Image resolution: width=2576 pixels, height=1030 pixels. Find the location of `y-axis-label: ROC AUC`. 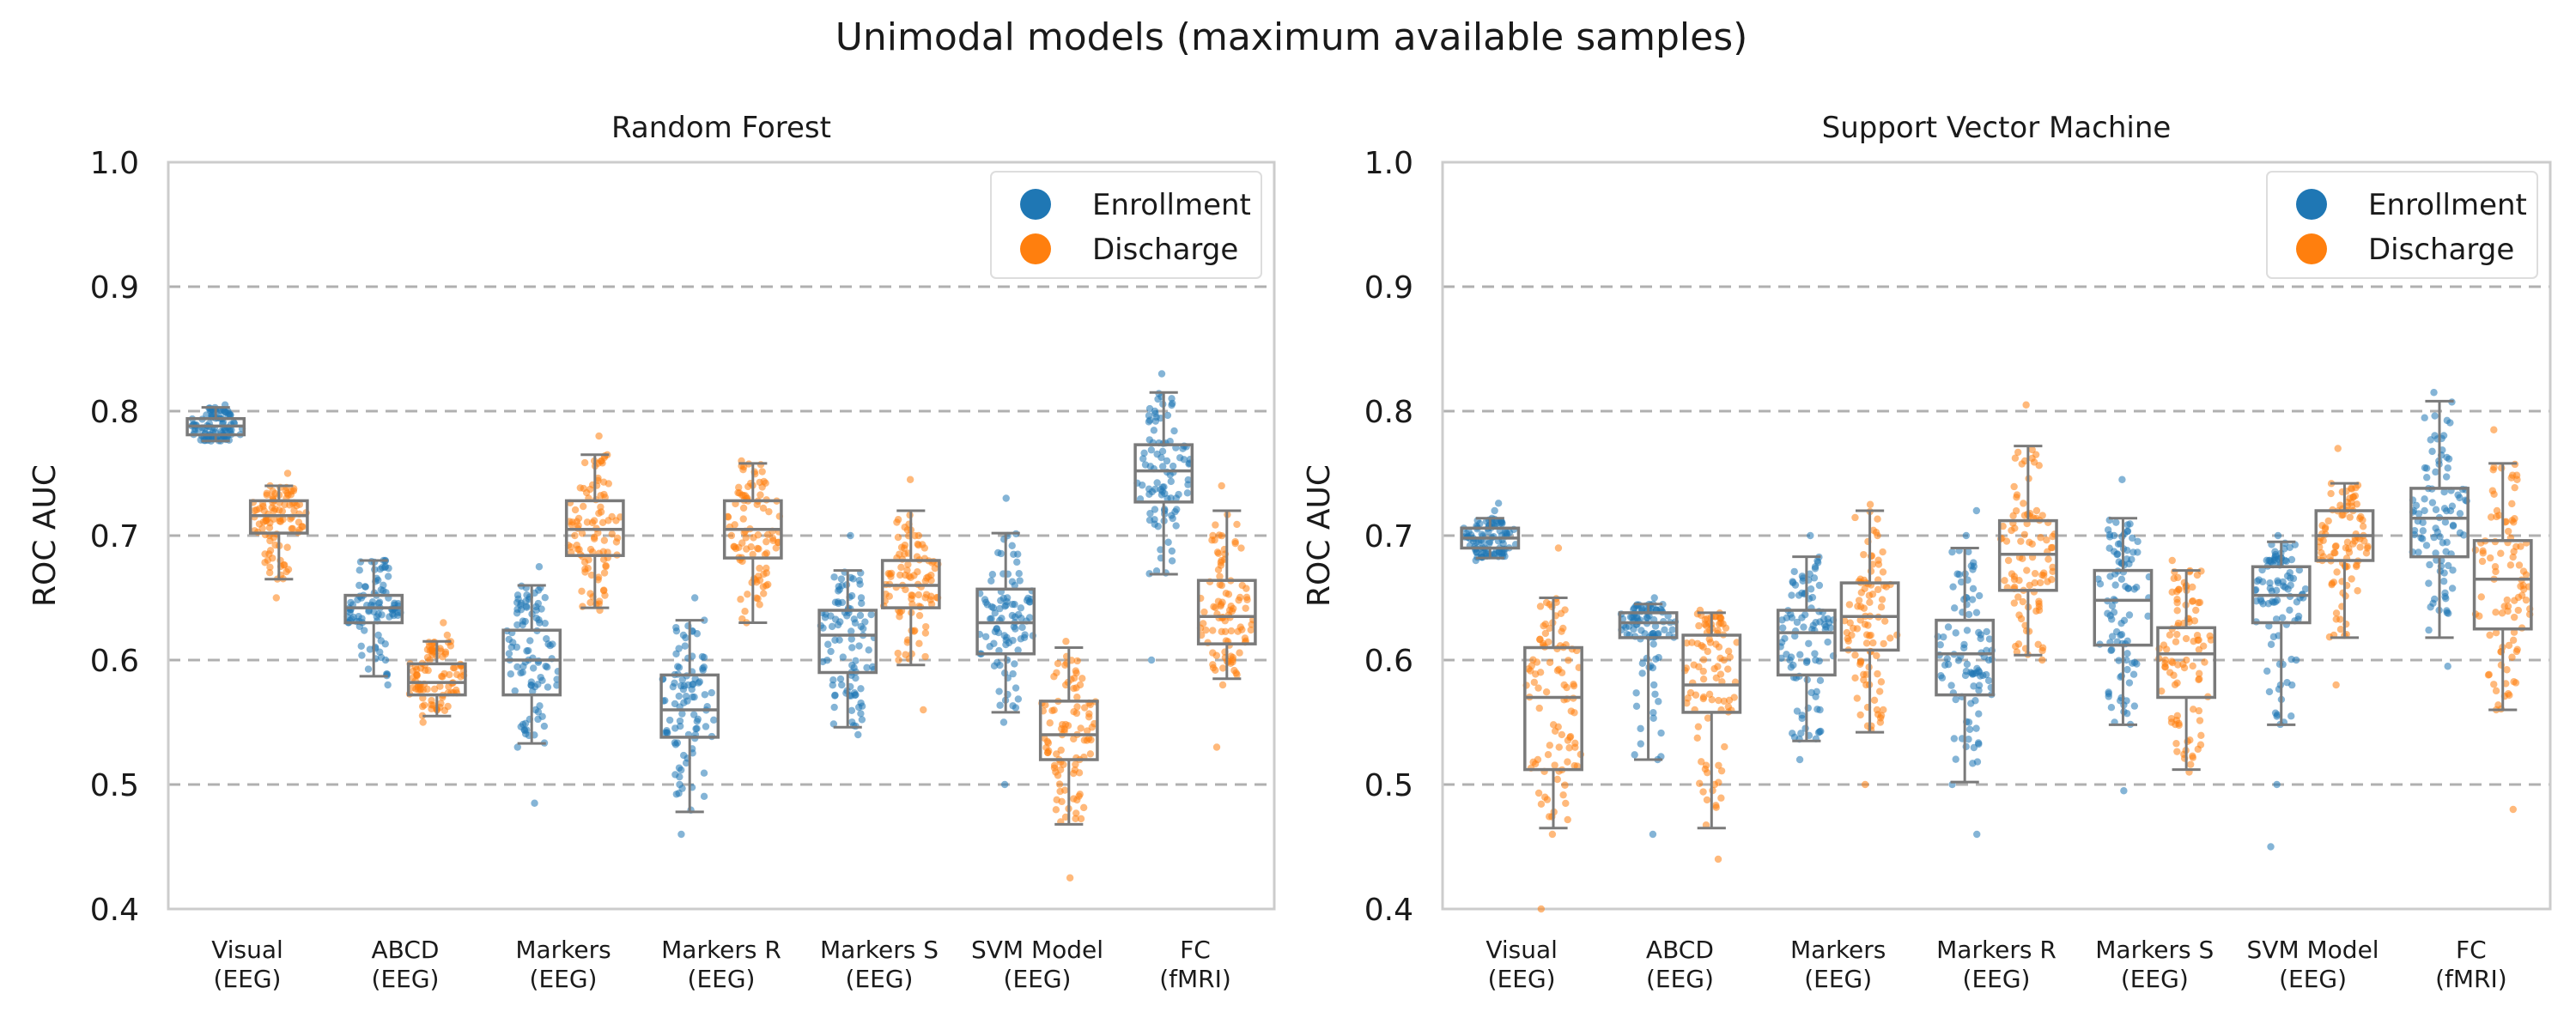

y-axis-label: ROC AUC is located at coordinates (1319, 535).